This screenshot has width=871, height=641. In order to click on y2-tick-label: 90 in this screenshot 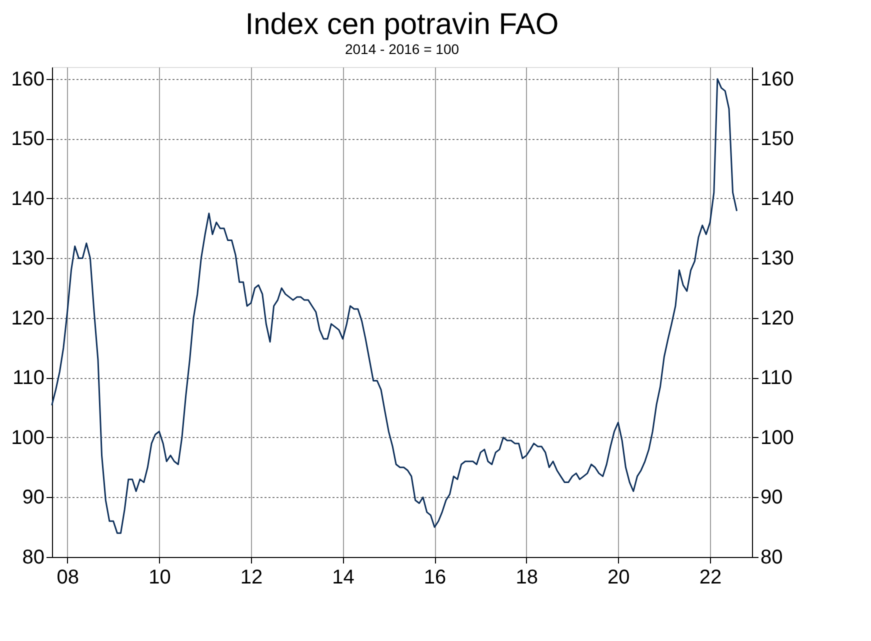, I will do `click(771, 497)`.